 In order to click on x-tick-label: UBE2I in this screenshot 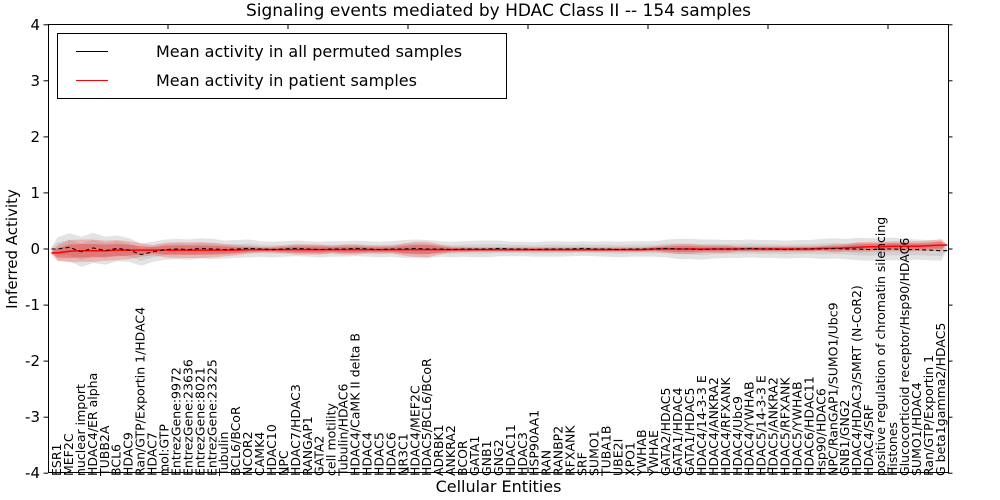, I will do `click(617, 457)`.